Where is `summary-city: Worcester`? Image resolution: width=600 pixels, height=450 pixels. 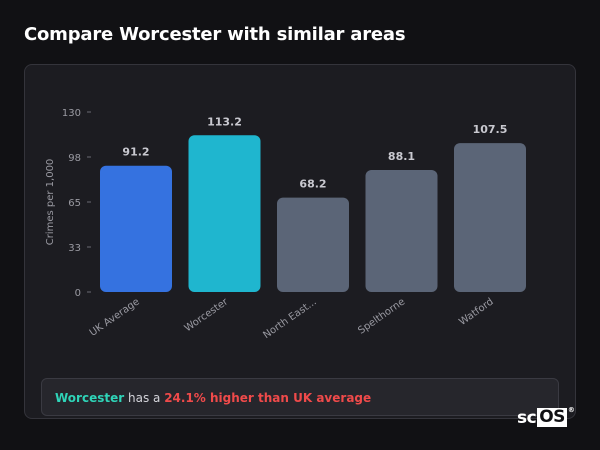
summary-city: Worcester is located at coordinates (90, 398).